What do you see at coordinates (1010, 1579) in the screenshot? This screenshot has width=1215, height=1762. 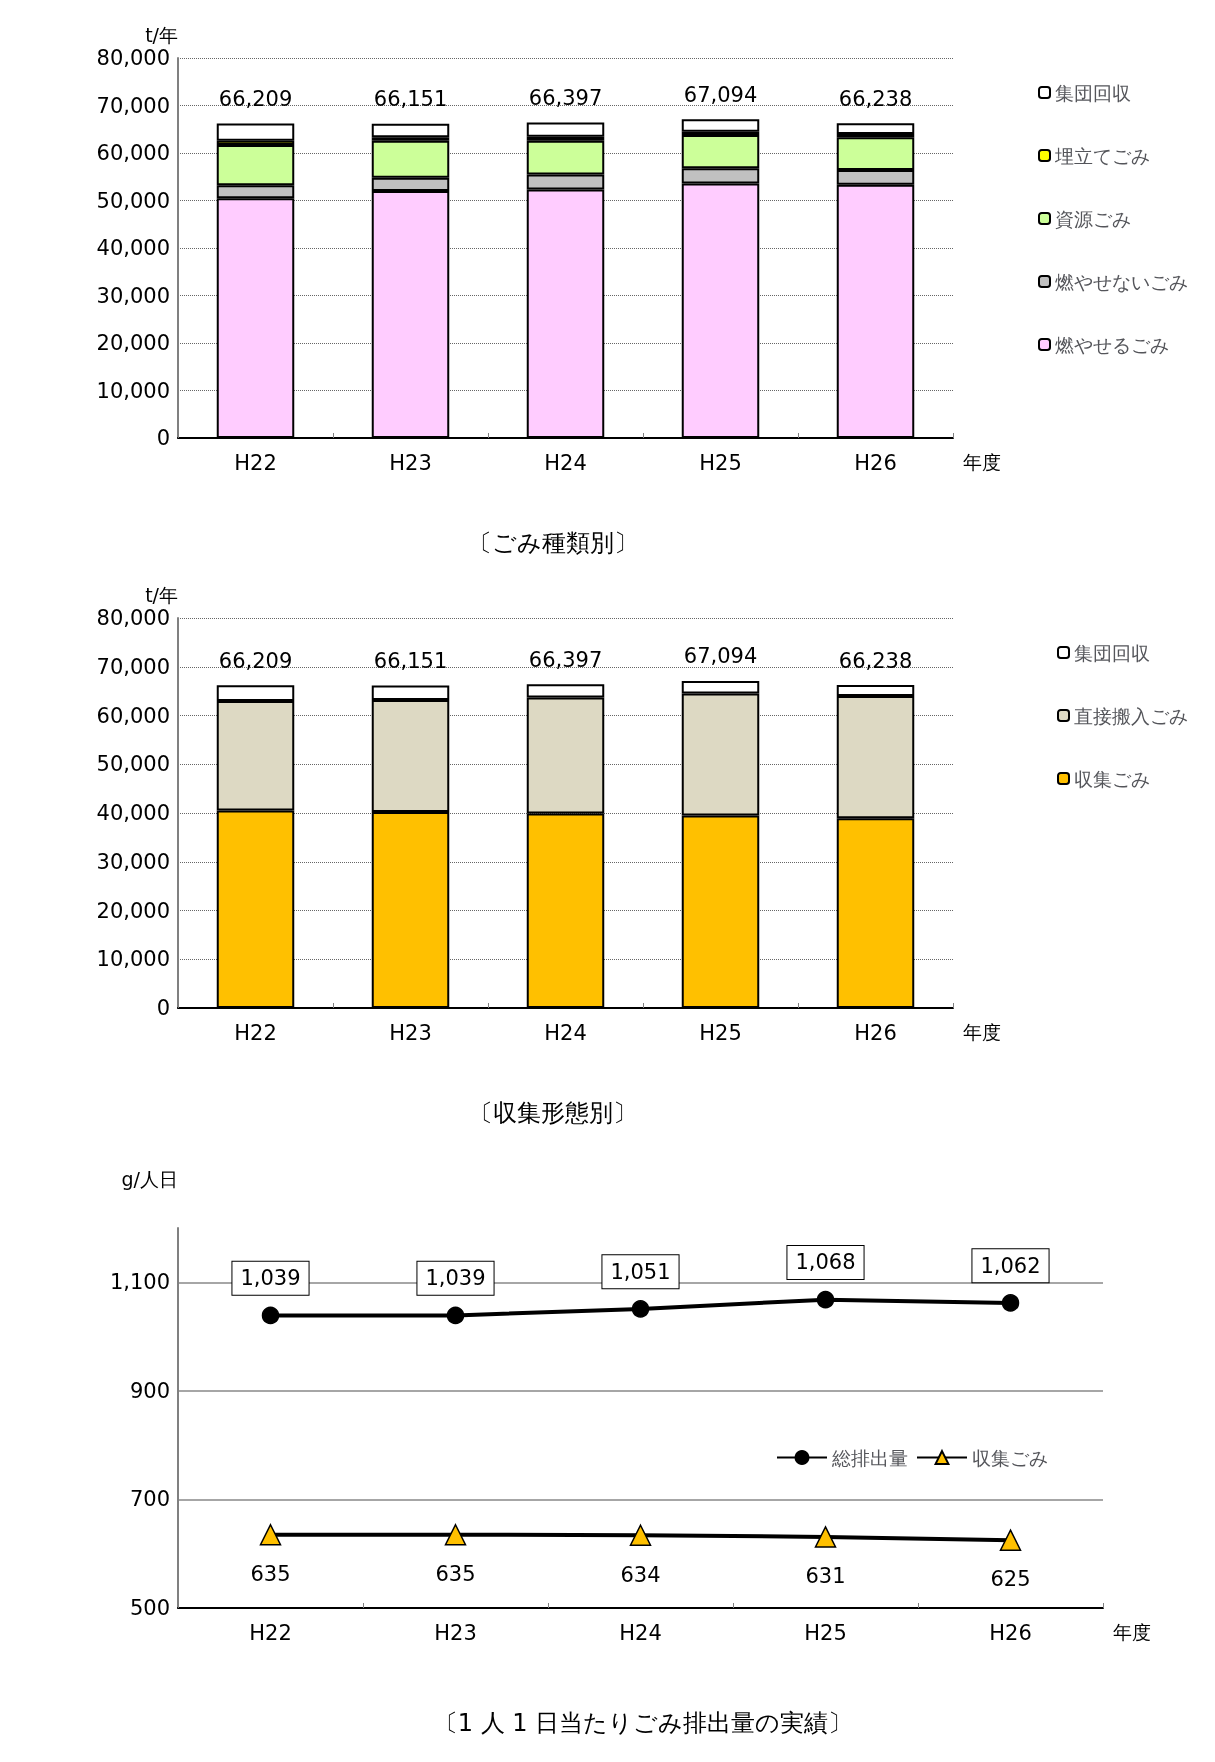 I see `data-label: 625` at bounding box center [1010, 1579].